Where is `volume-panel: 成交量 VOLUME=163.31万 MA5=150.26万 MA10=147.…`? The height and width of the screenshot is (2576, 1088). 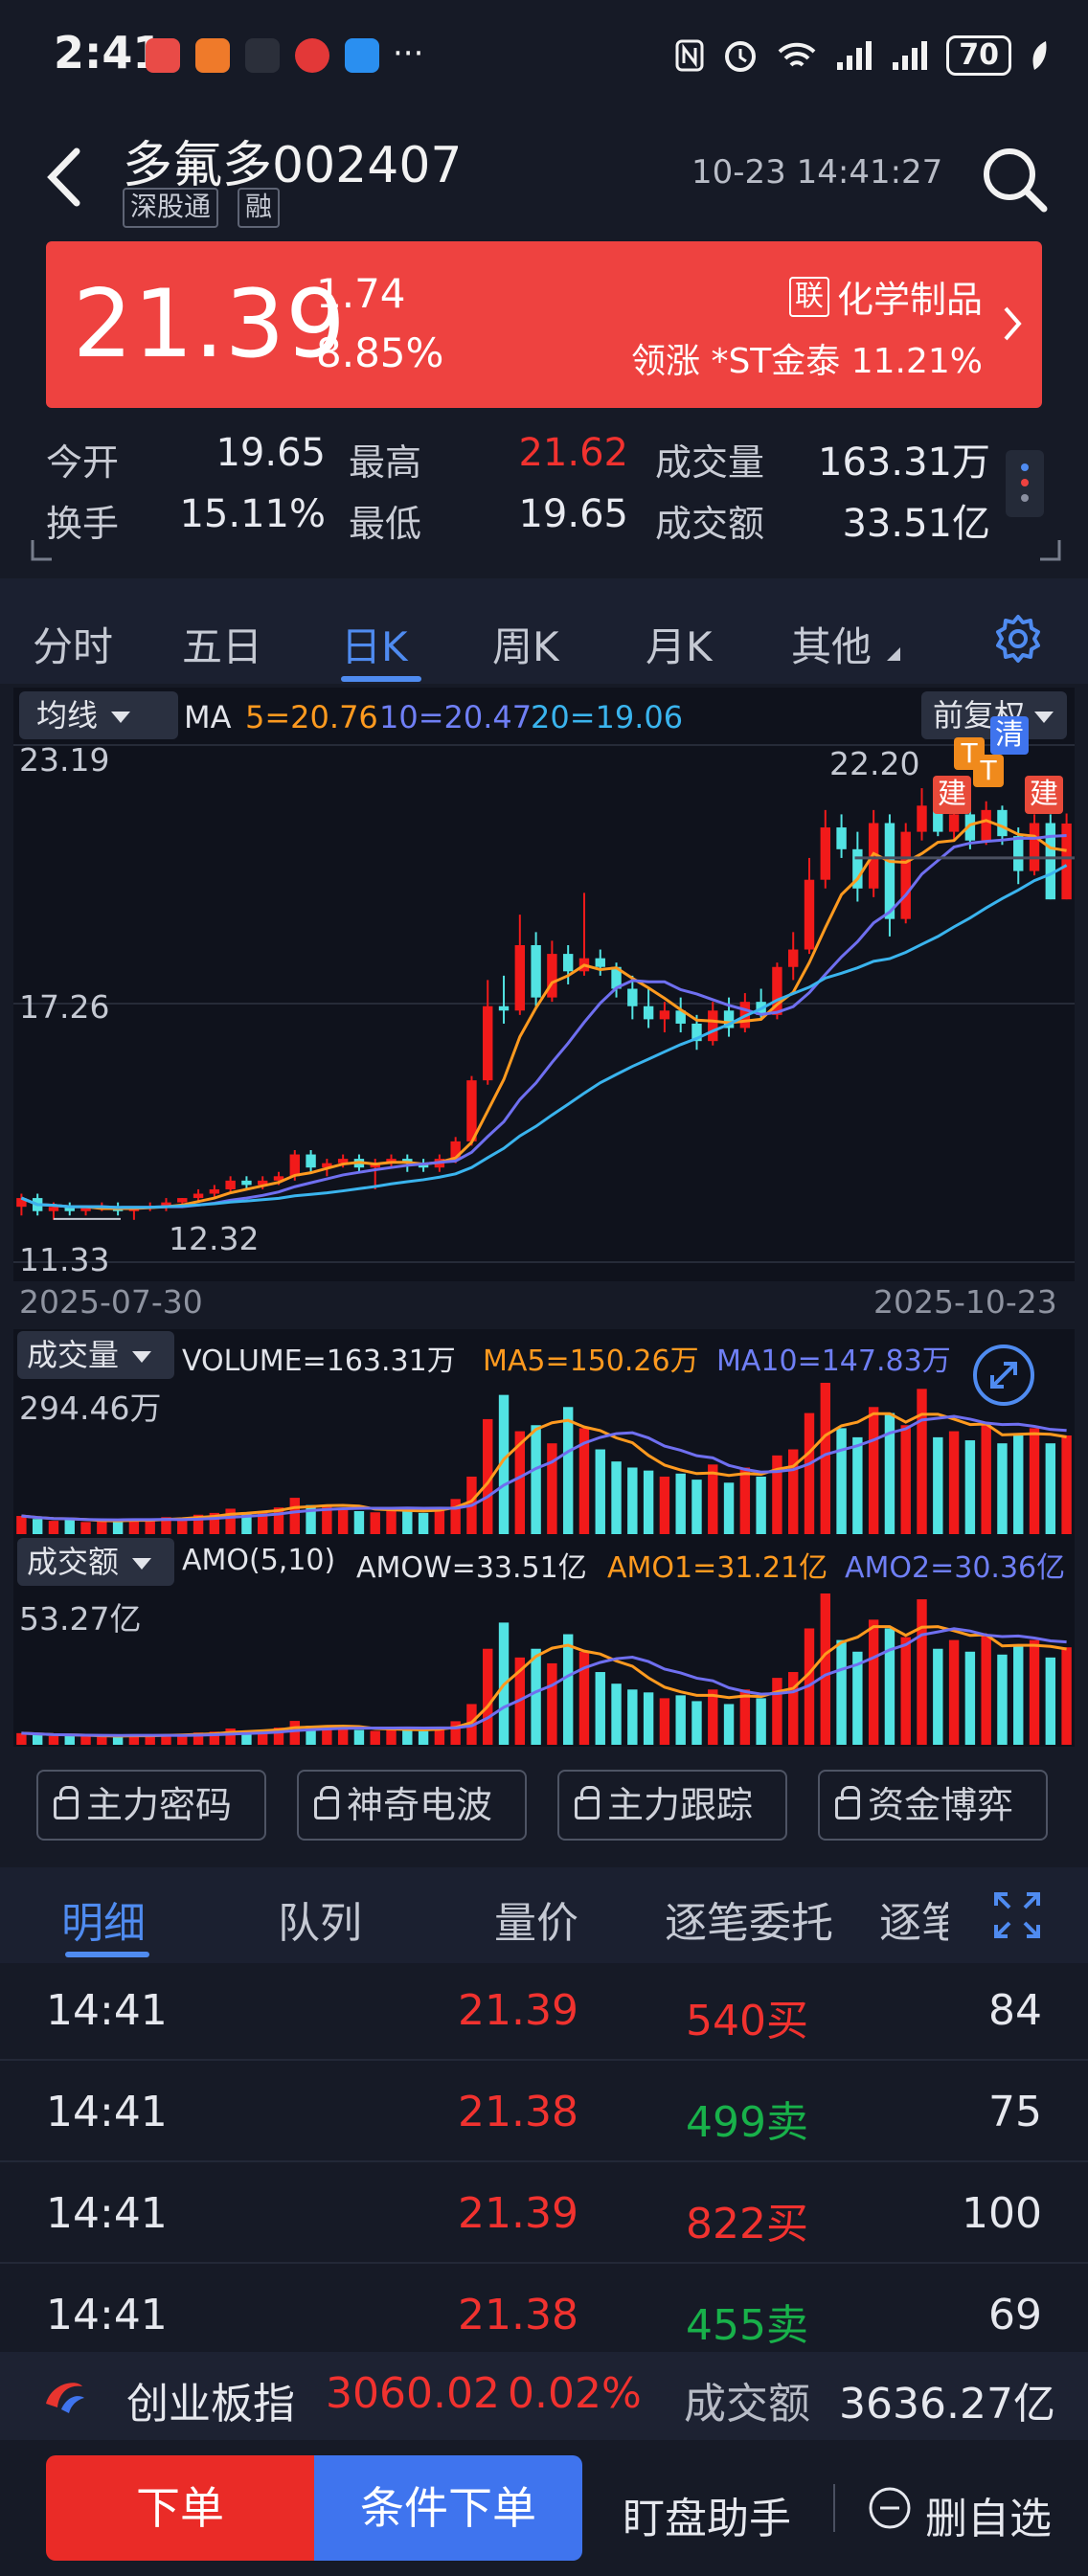 volume-panel: 成交量 VOLUME=163.31万 MA5=150.26万 MA10=147.… is located at coordinates (544, 1432).